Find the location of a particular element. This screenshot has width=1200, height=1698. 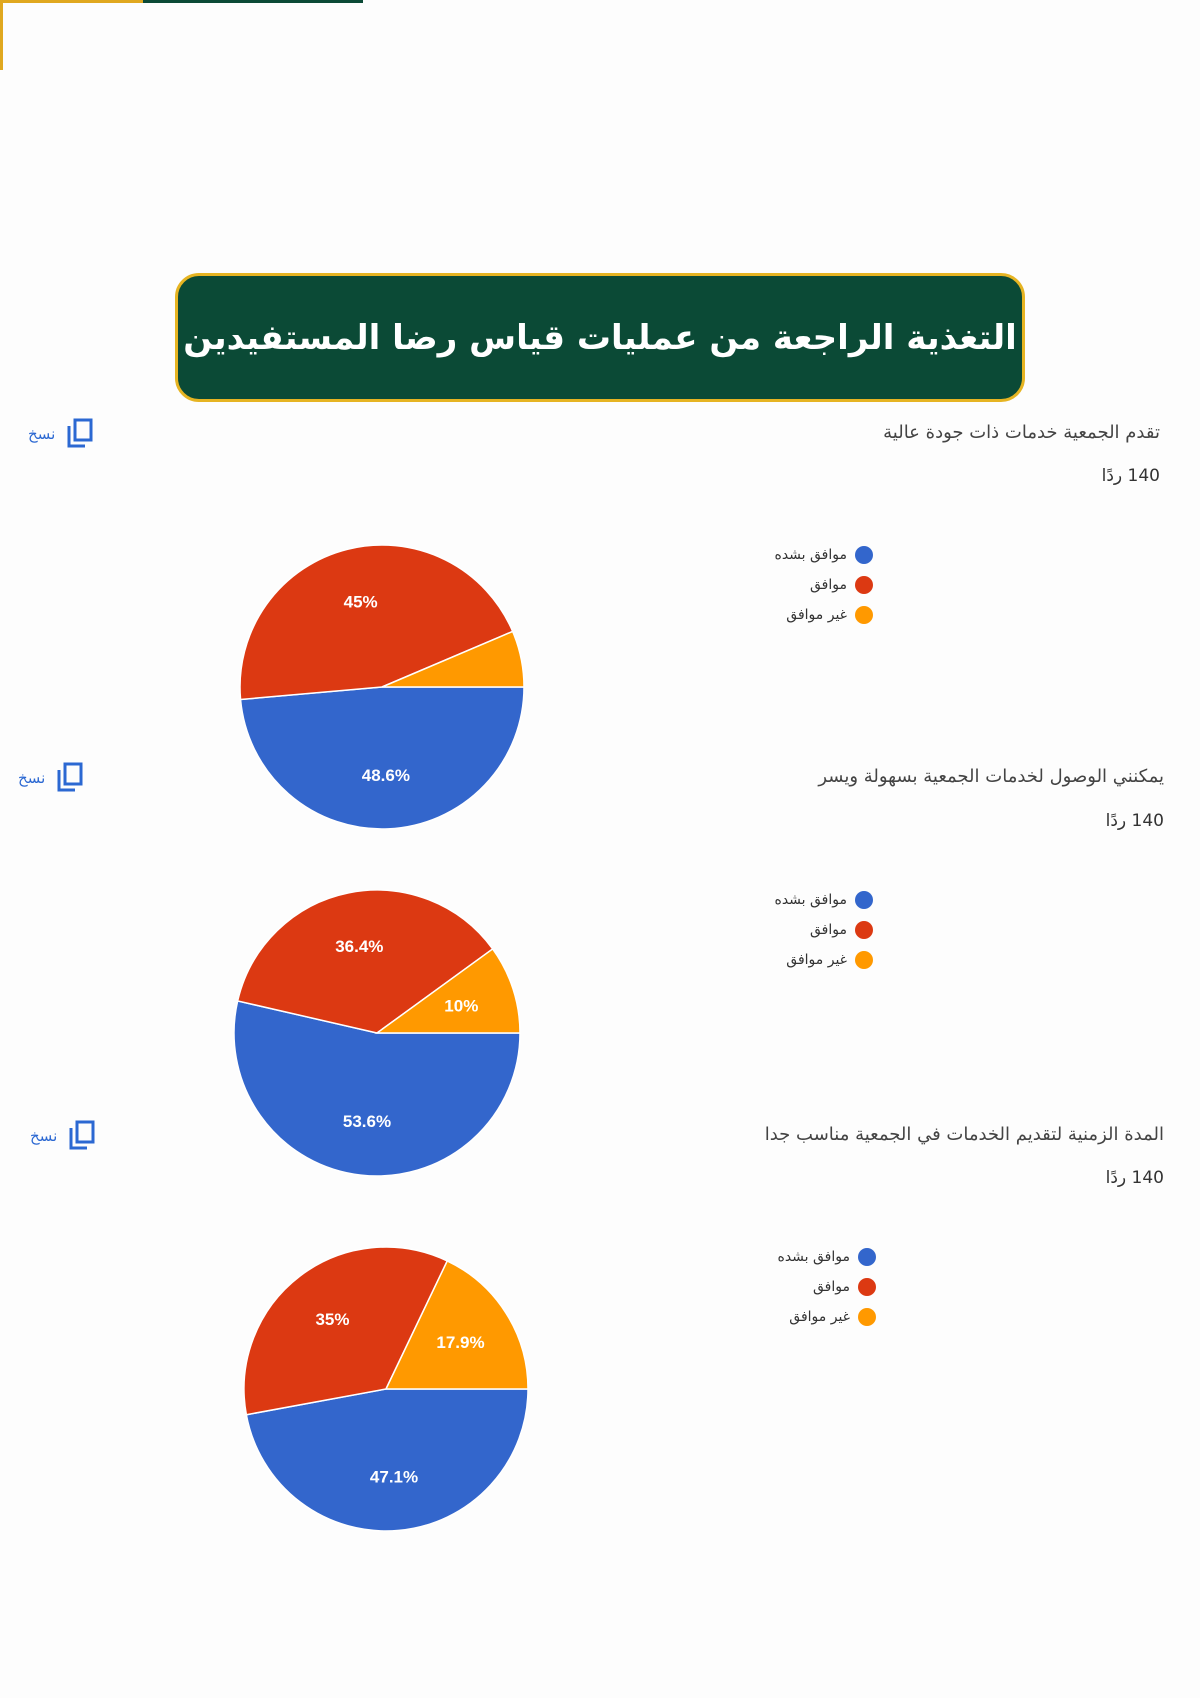

value-label-disagree: 17.9% is located at coordinates (460, 1342).